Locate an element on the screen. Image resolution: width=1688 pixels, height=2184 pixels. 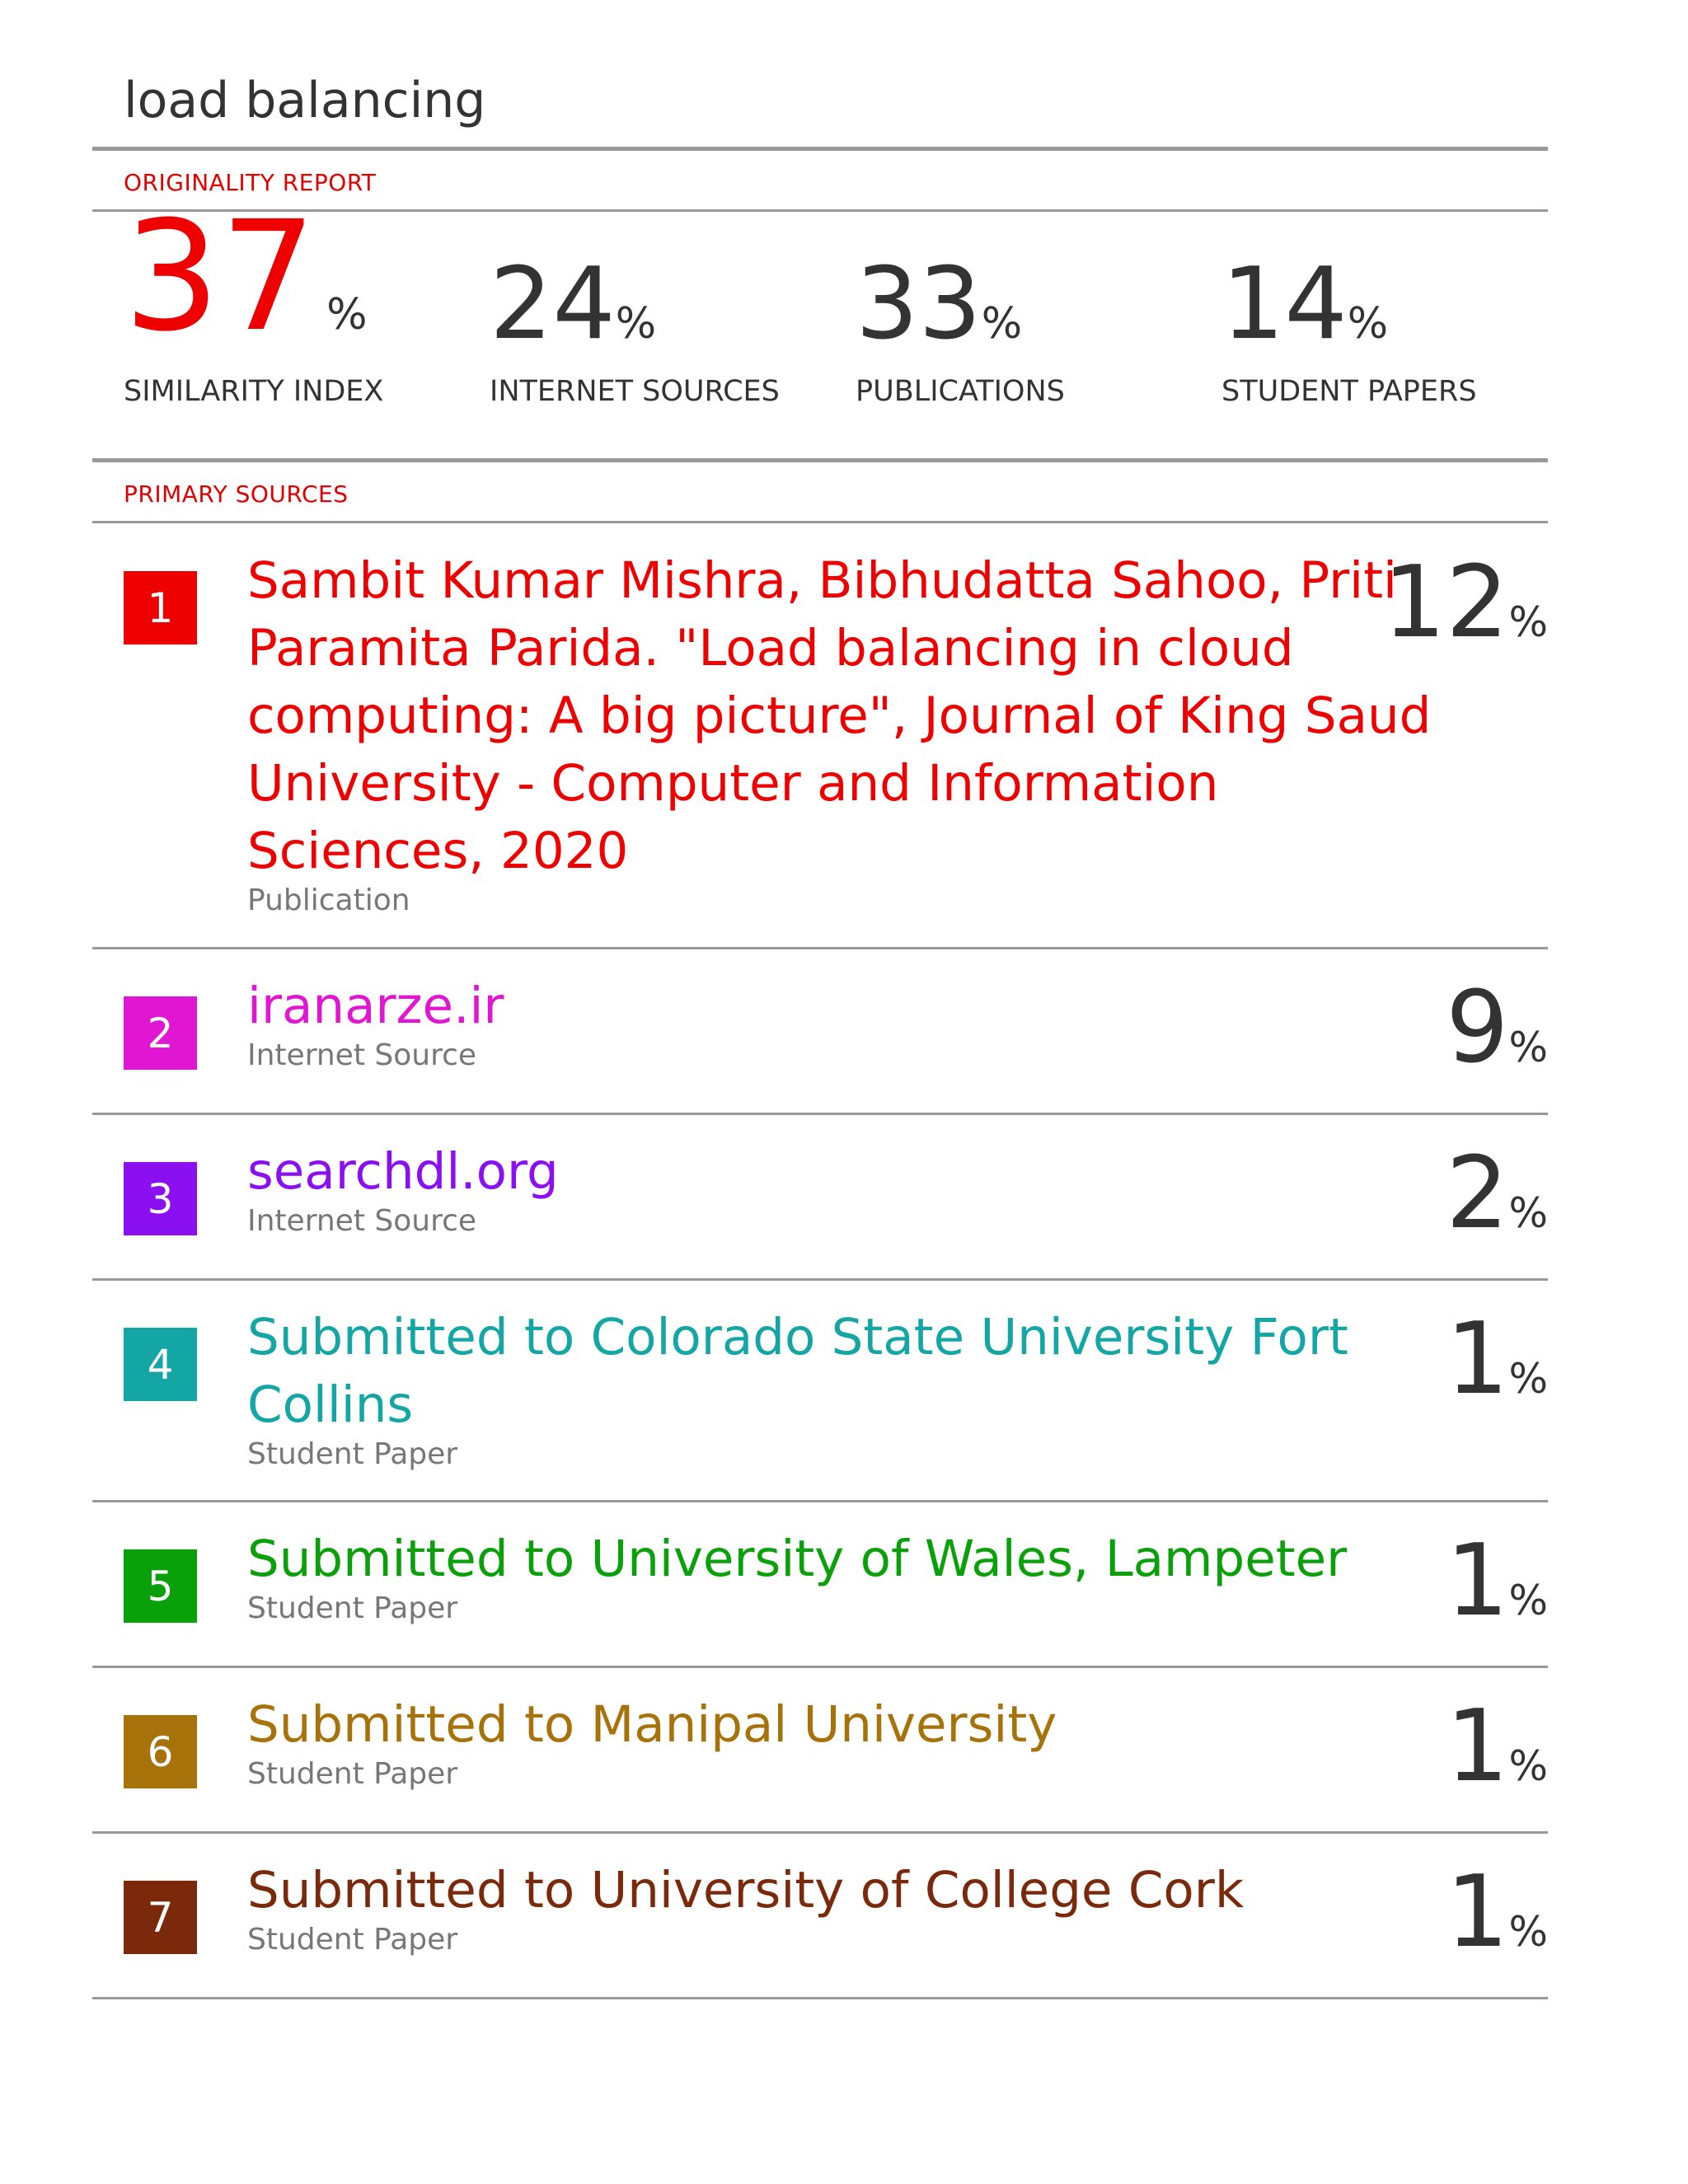
primary-sources-divider is located at coordinates (820, 522).